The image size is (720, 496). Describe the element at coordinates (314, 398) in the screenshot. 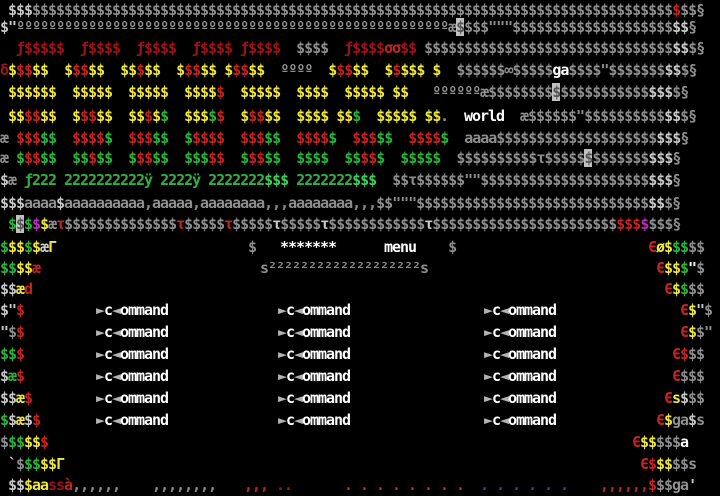

I see `command-item-5-2: ►c◄ommand` at that location.